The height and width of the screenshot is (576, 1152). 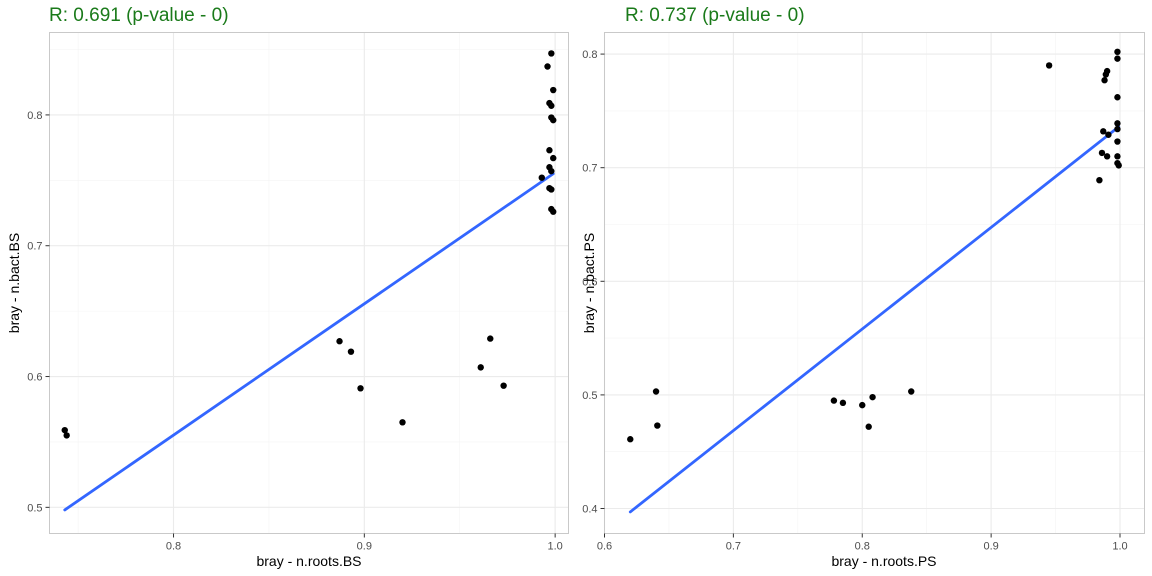 I want to click on x-axis: 0.6 0.7 0.8 0.9 1.0, so click(x=862, y=543).